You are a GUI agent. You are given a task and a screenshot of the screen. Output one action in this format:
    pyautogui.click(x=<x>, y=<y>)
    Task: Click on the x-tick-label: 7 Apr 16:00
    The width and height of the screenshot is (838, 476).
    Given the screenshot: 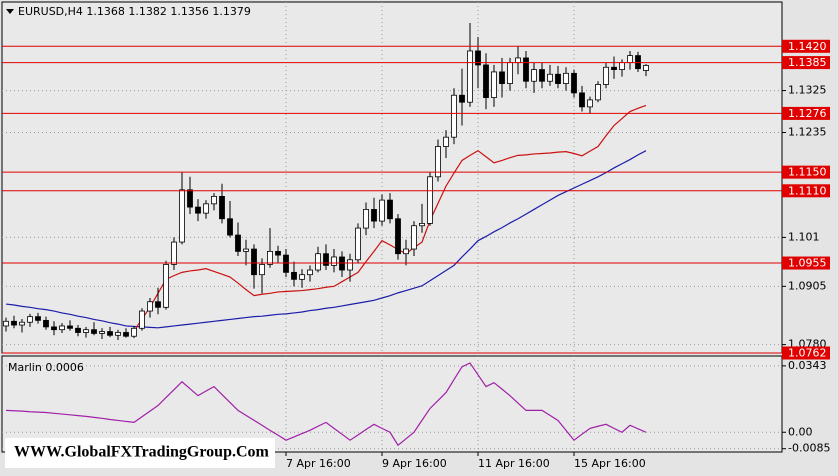 What is the action you would take?
    pyautogui.click(x=318, y=463)
    